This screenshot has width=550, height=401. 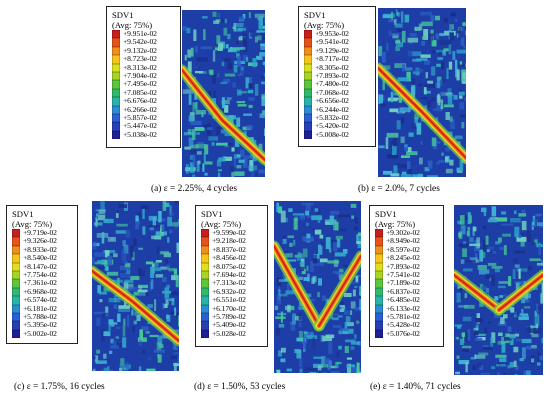 What do you see at coordinates (332, 50) in the screenshot?
I see `legend-value: +9.129e-02` at bounding box center [332, 50].